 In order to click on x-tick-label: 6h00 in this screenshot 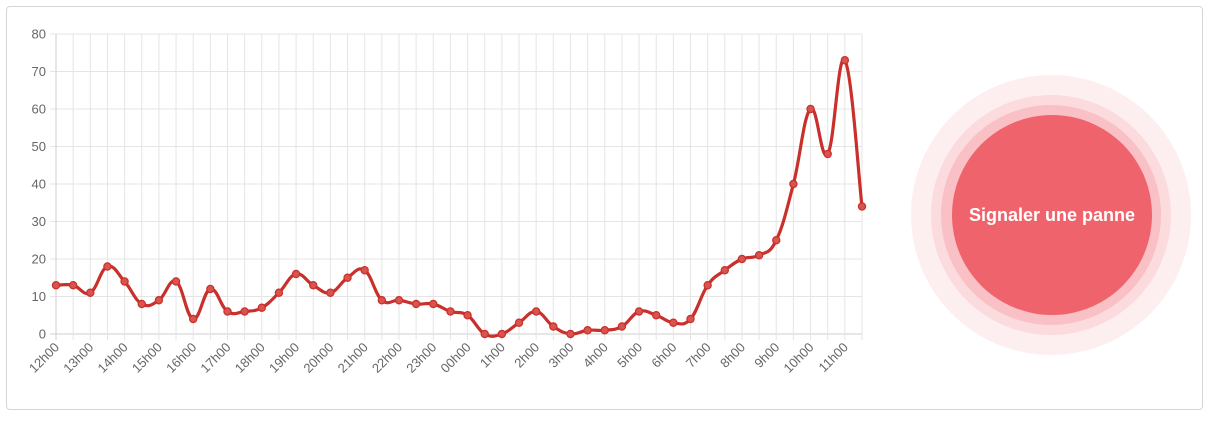, I will do `click(663, 355)`.